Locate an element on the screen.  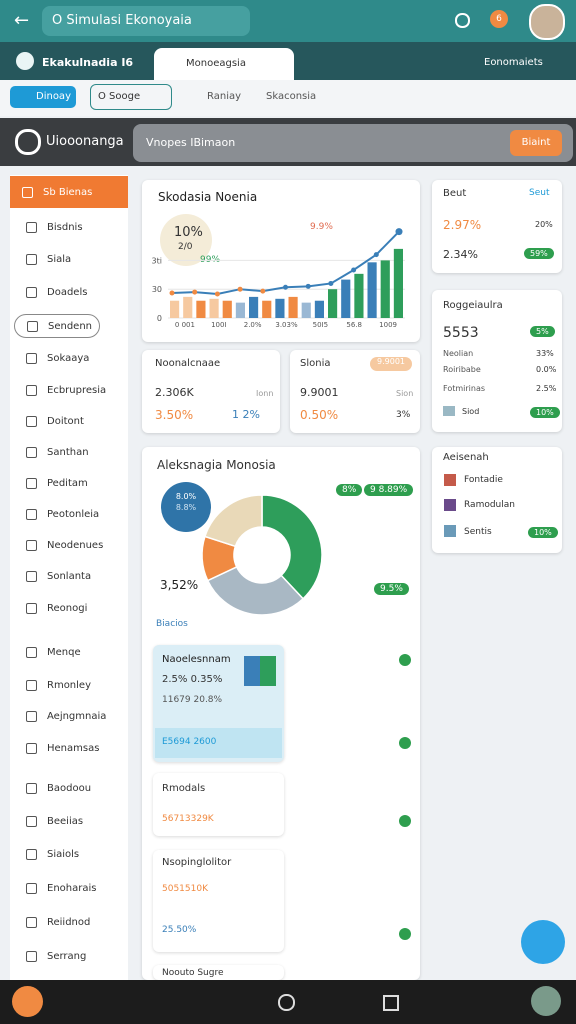
address-text: O Simulasi Ekonoyaia is located at coordinates (122, 20).